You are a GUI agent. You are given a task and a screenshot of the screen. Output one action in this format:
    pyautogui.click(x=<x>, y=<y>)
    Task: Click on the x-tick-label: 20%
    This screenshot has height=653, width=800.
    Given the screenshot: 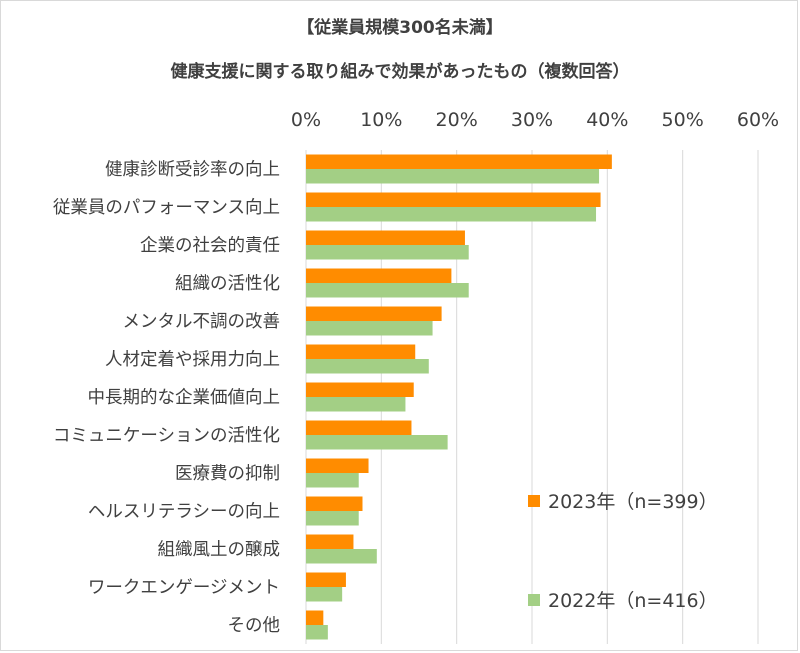 What is the action you would take?
    pyautogui.click(x=457, y=120)
    